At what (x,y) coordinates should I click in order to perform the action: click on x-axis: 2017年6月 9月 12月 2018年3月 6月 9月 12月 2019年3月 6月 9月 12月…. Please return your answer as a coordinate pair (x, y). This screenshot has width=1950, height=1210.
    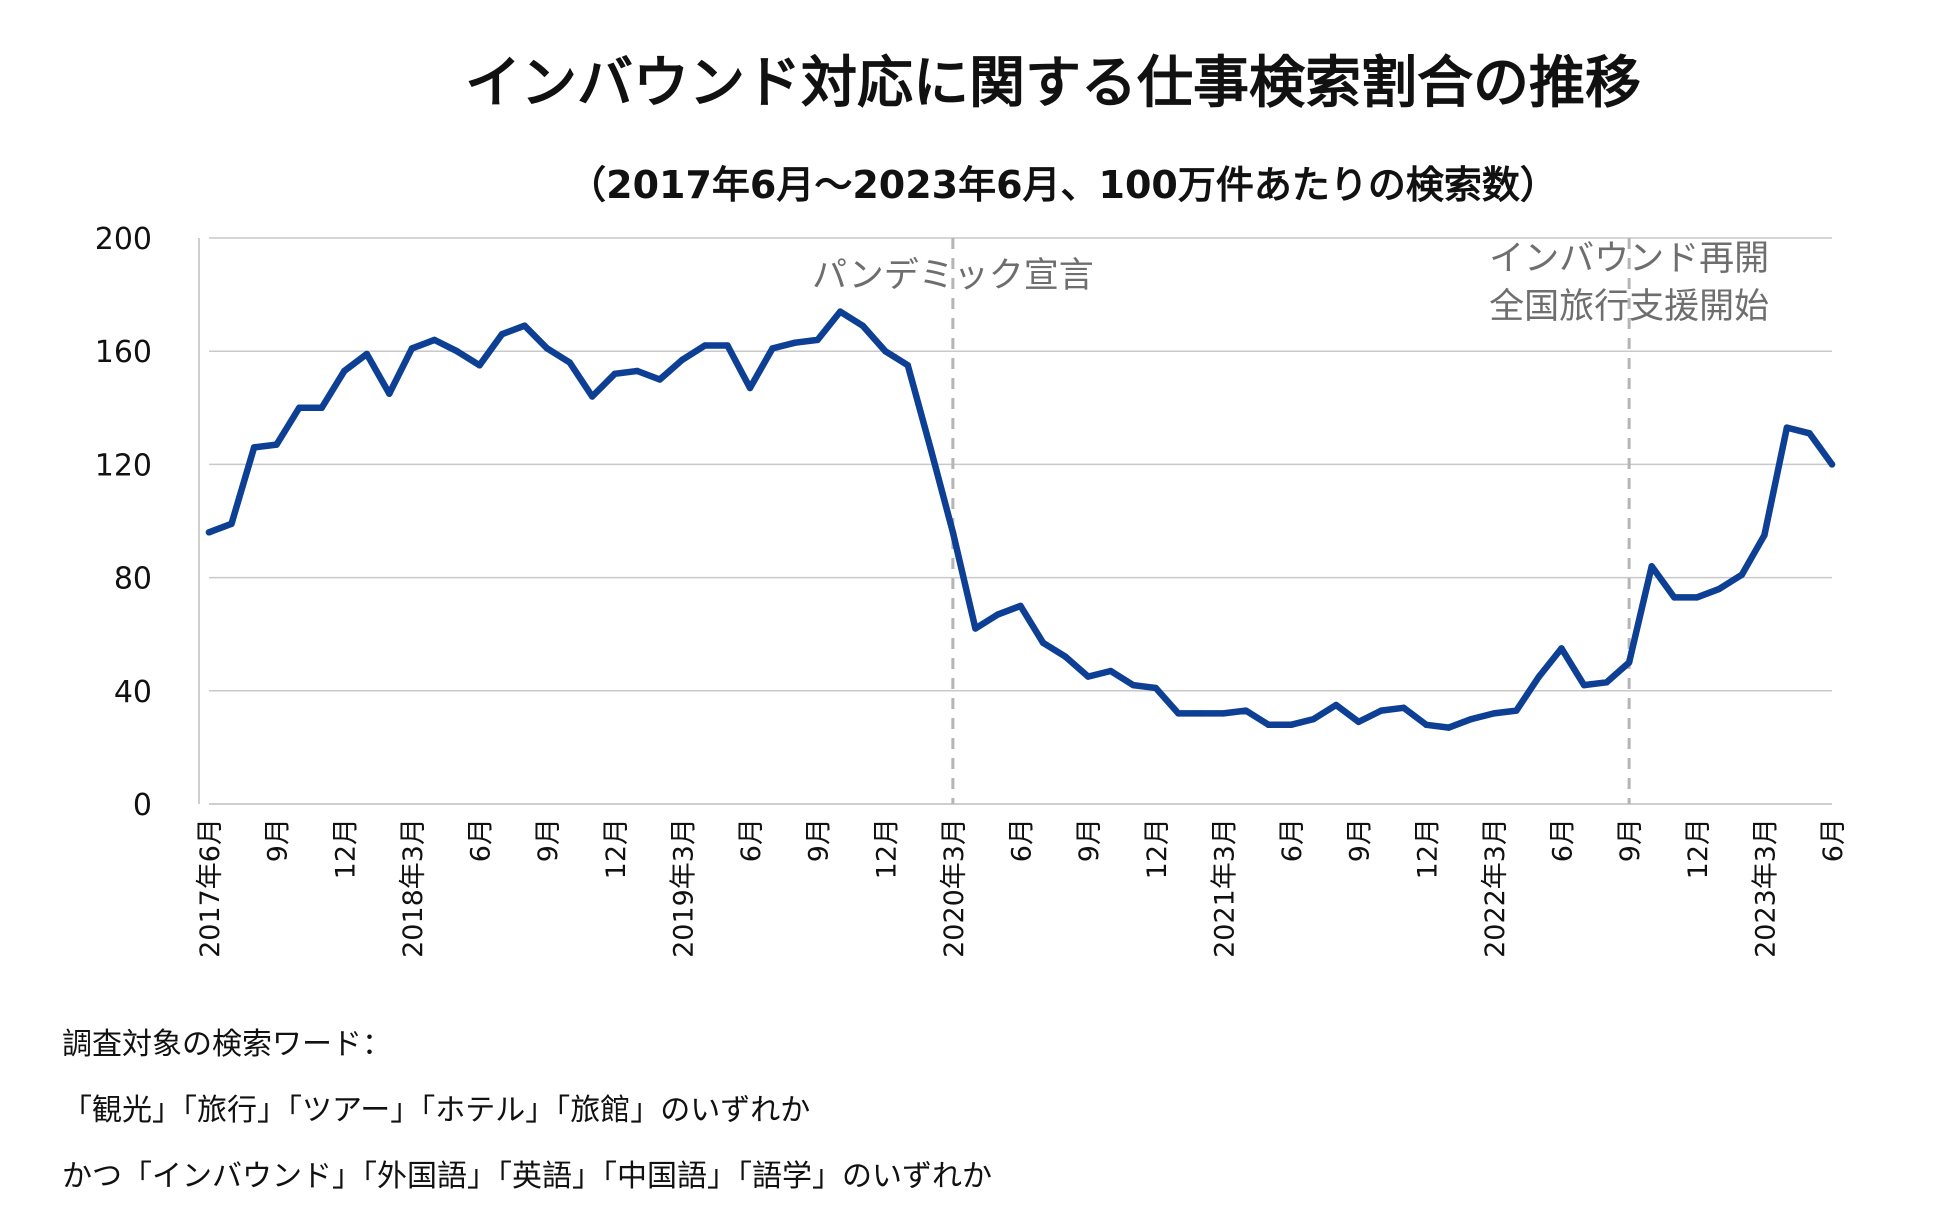
    Looking at the image, I should click on (1022, 888).